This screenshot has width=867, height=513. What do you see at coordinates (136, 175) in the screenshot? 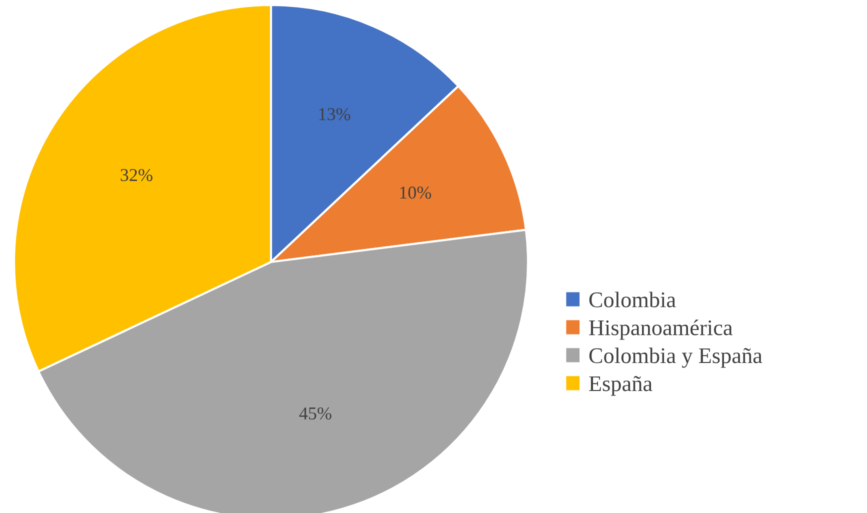
I see `data-label: 32%` at bounding box center [136, 175].